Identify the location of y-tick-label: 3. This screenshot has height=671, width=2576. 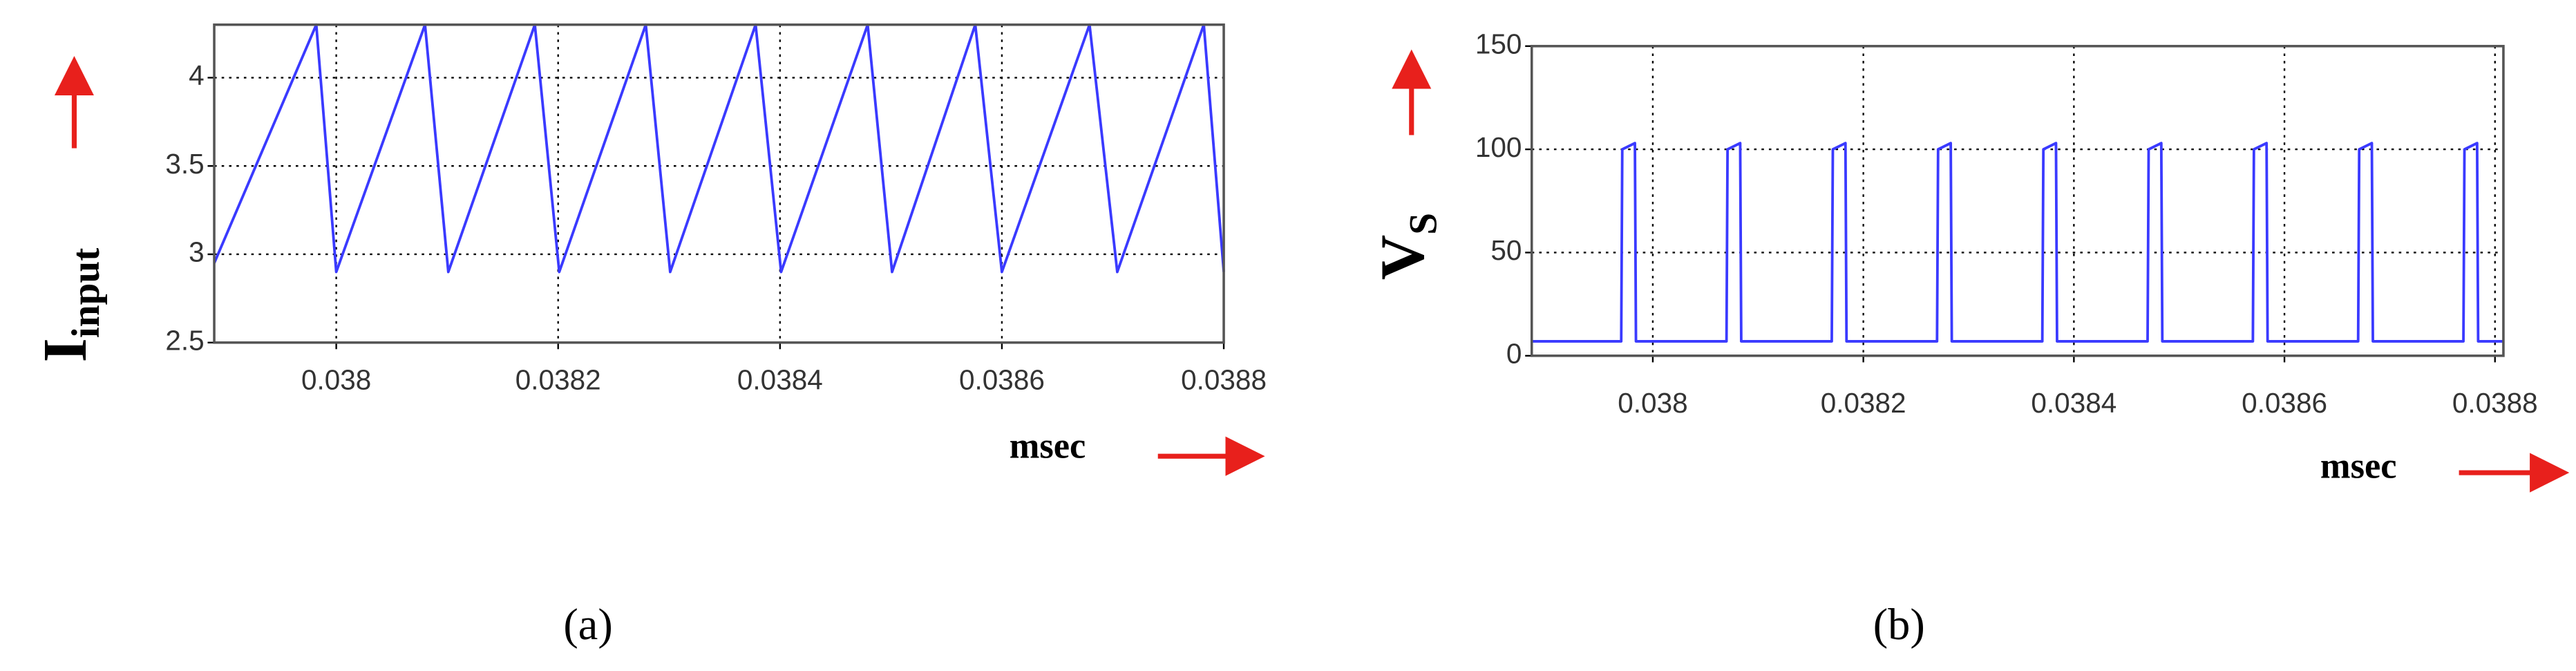
(197, 252).